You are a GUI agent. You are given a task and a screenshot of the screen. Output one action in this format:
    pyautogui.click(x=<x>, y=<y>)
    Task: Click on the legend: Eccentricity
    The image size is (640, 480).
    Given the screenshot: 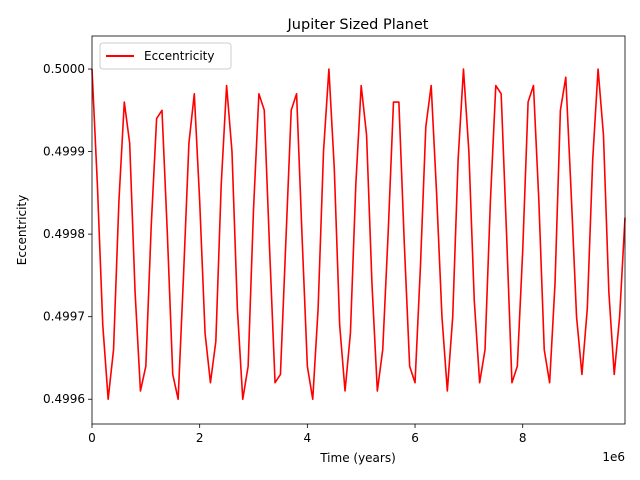 What is the action you would take?
    pyautogui.click(x=165, y=56)
    